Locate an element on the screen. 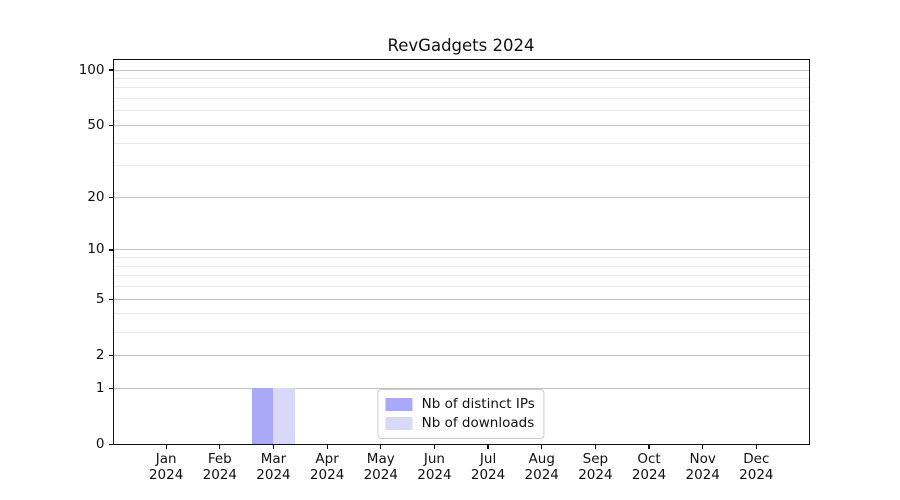 This screenshot has height=500, width=900. x-tick-label: Jun 2024 is located at coordinates (434, 467).